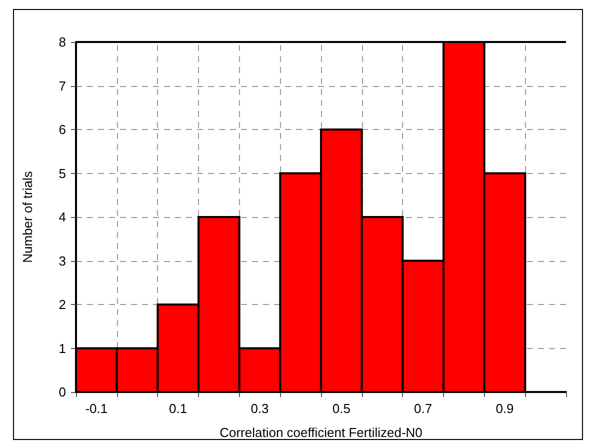  I want to click on x-tick-label: 0.7, so click(423, 408).